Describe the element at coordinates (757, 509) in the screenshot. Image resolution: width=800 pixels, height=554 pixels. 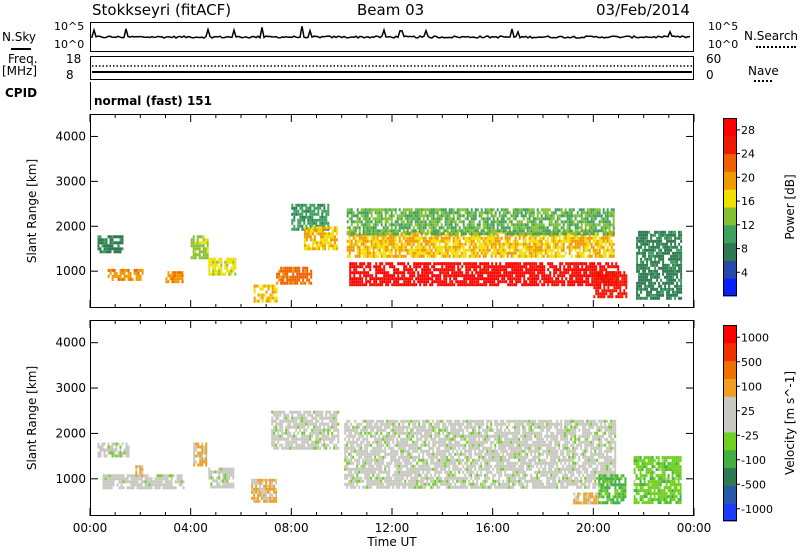
I see `velocity-cbar-tick-7: -1000` at that location.